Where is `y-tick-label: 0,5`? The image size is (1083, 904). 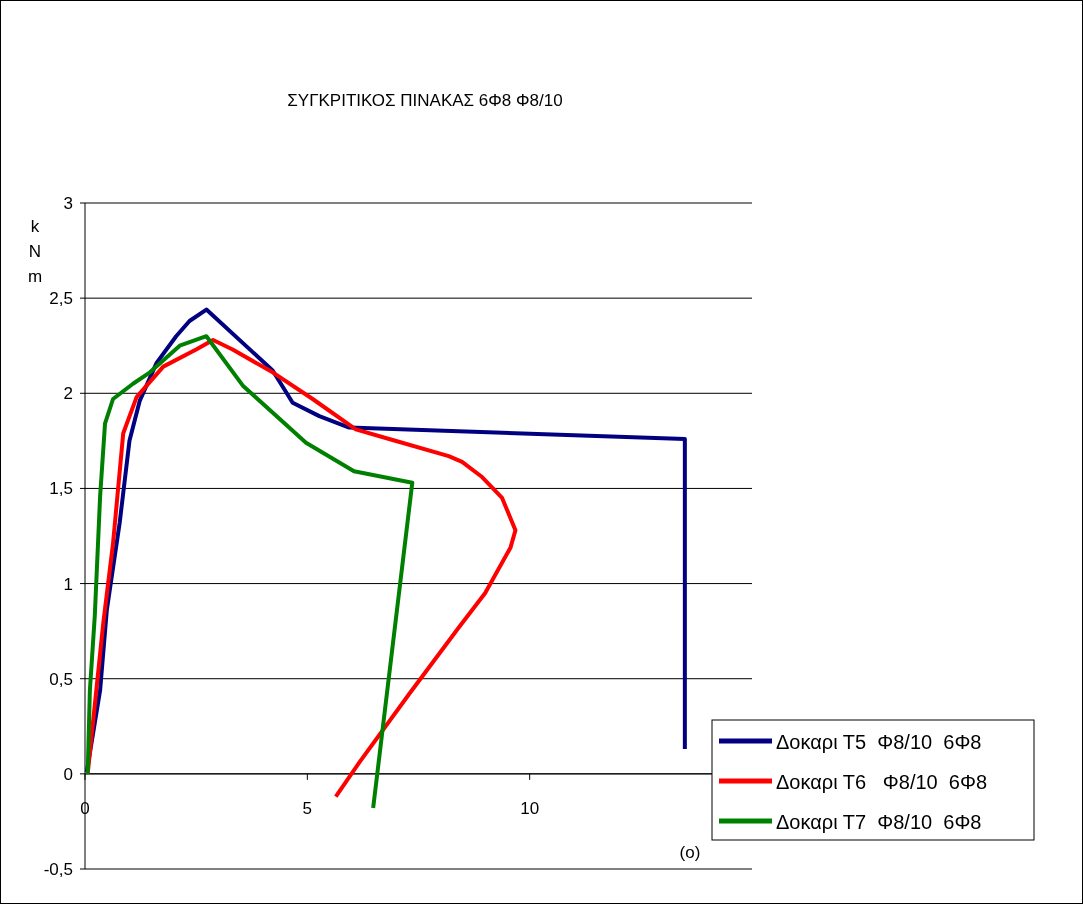
y-tick-label: 0,5 is located at coordinates (61, 679).